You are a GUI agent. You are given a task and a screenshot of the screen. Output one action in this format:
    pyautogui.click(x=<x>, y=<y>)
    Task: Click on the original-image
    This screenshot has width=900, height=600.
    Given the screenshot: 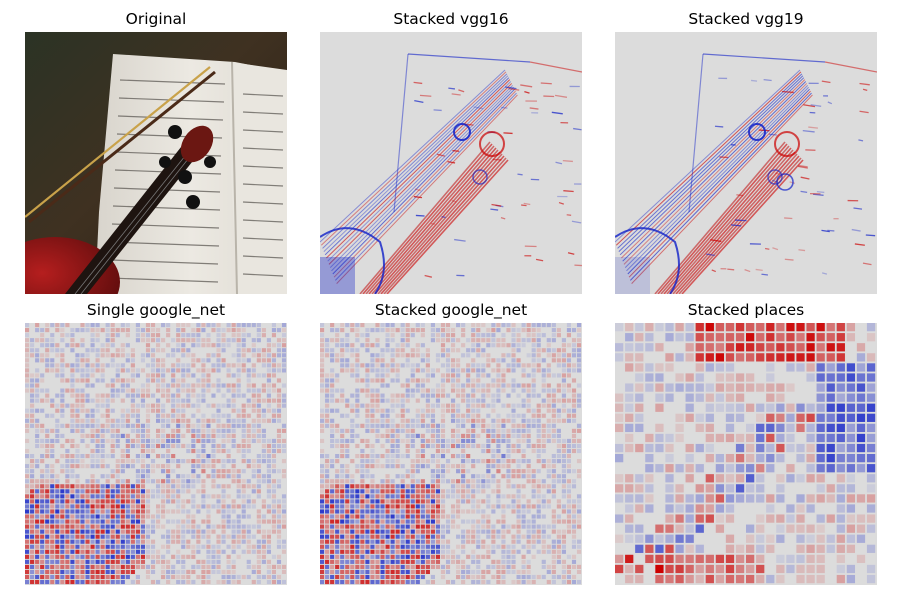 What is the action you would take?
    pyautogui.click(x=156, y=163)
    